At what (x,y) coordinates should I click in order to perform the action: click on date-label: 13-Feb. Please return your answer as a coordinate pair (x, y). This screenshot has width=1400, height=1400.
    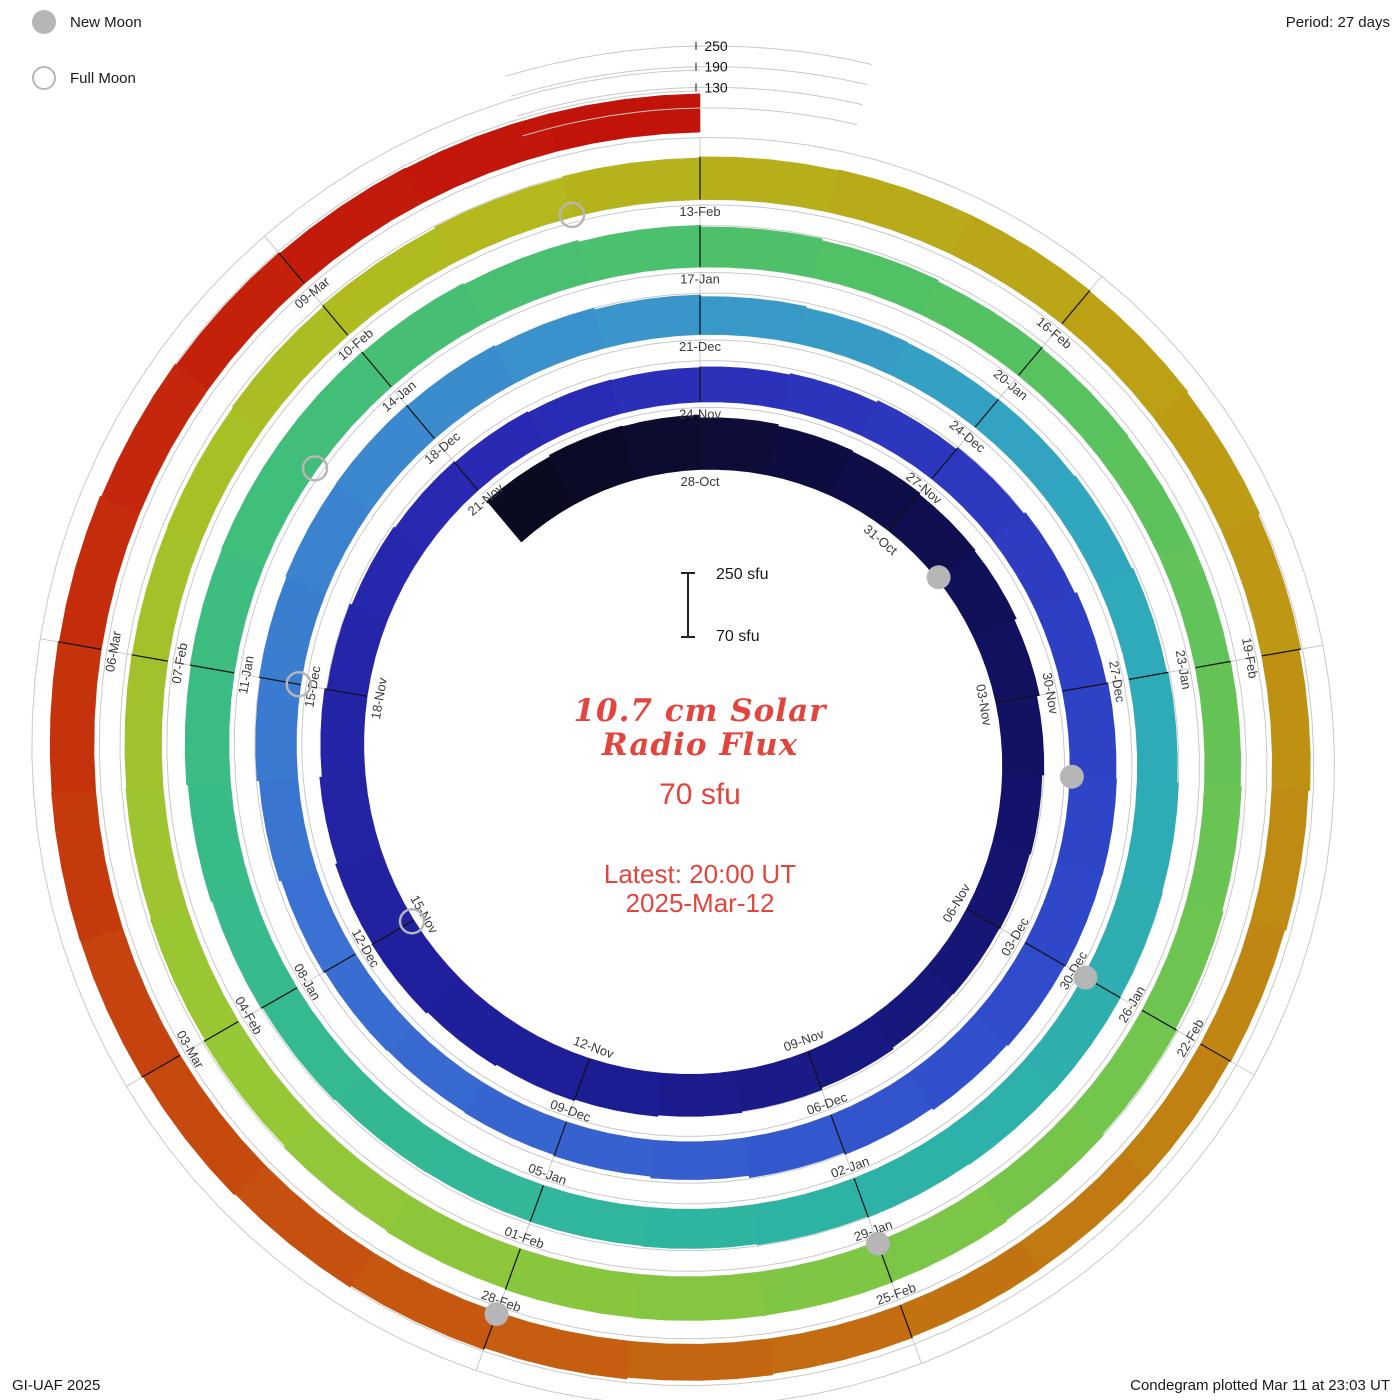
    Looking at the image, I should click on (699, 211).